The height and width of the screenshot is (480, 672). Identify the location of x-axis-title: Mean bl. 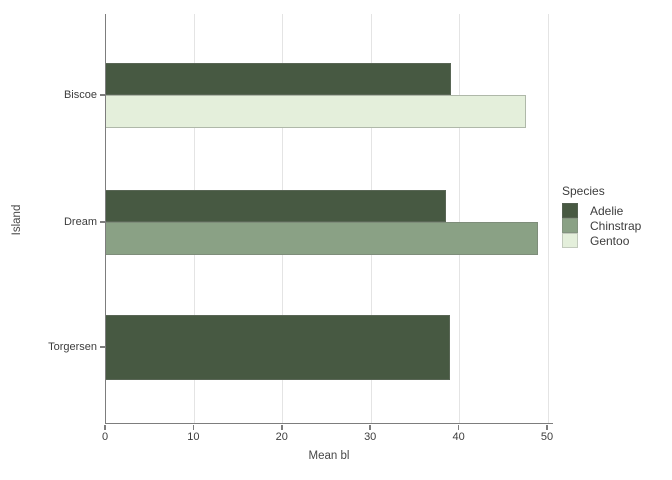
(329, 456).